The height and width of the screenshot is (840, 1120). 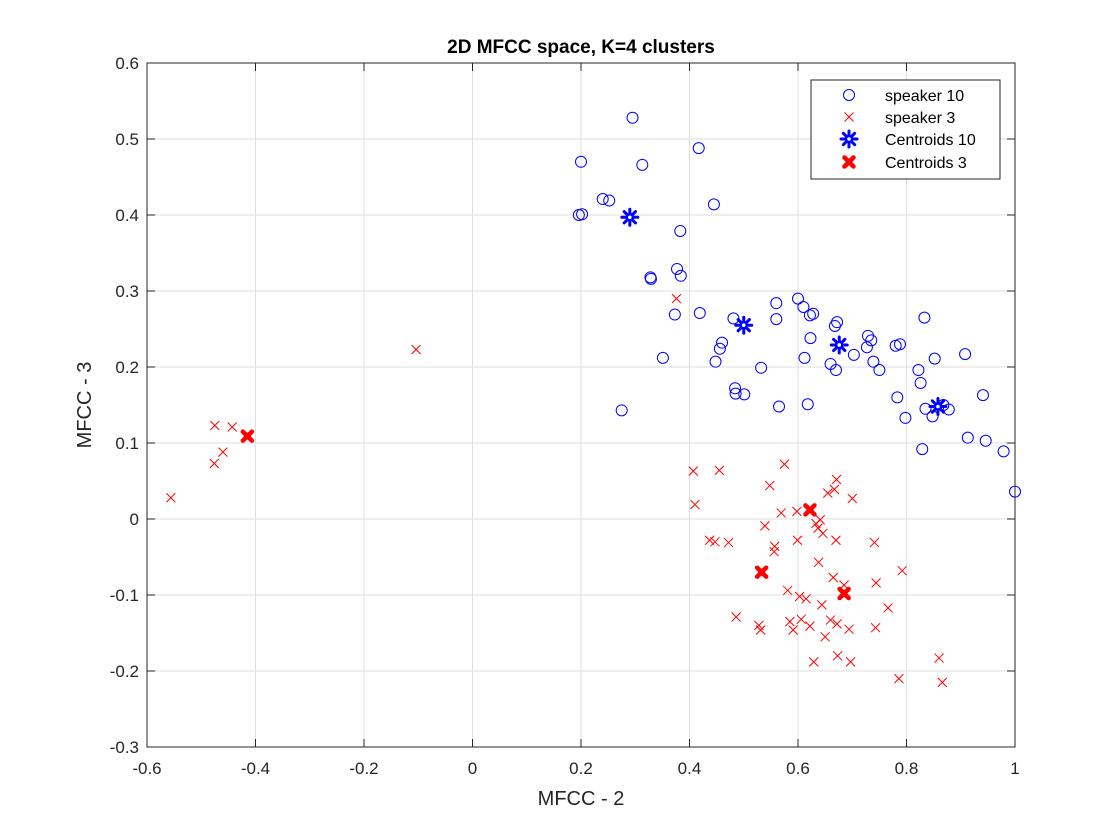 I want to click on y-tick-label: 0.2, so click(x=127, y=367).